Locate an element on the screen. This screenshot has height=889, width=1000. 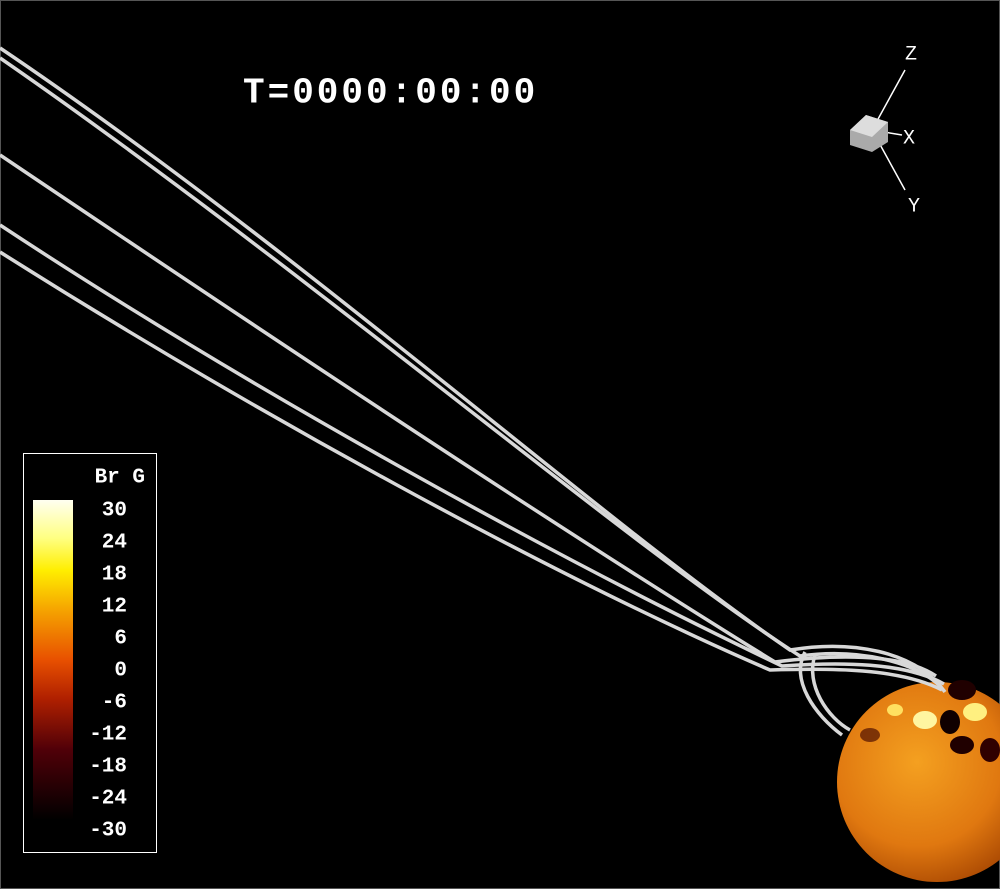
colorbar-gradient is located at coordinates (53, 660).